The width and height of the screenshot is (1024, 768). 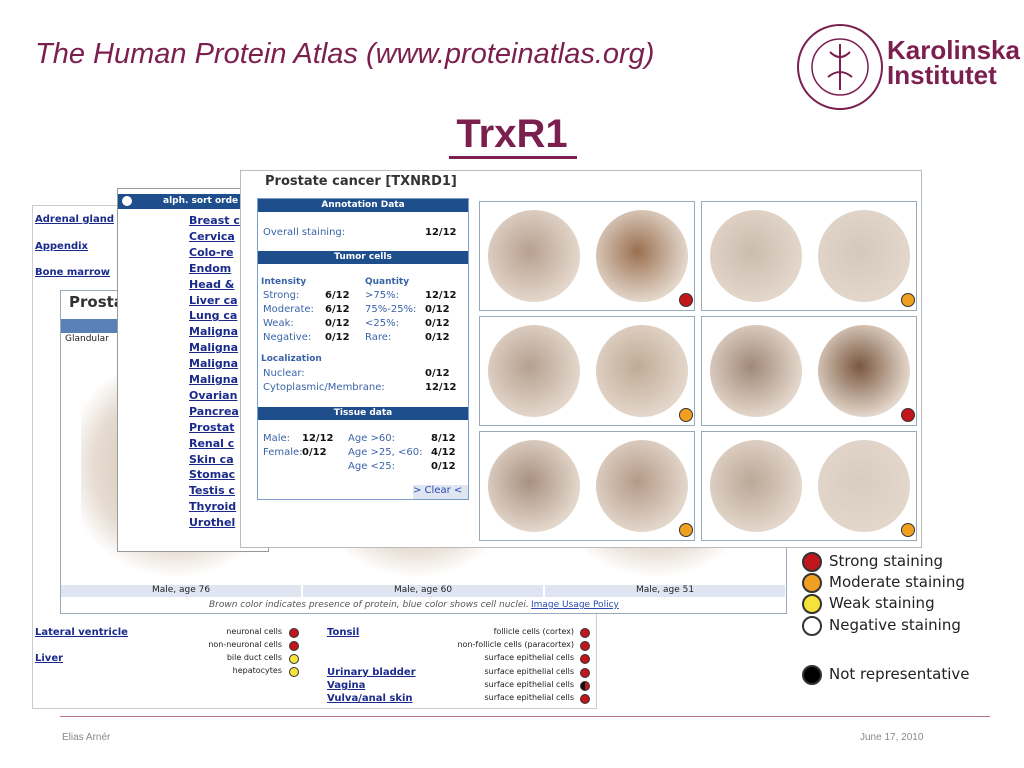 I want to click on cell-label: non-neuronal cells, so click(x=245, y=644).